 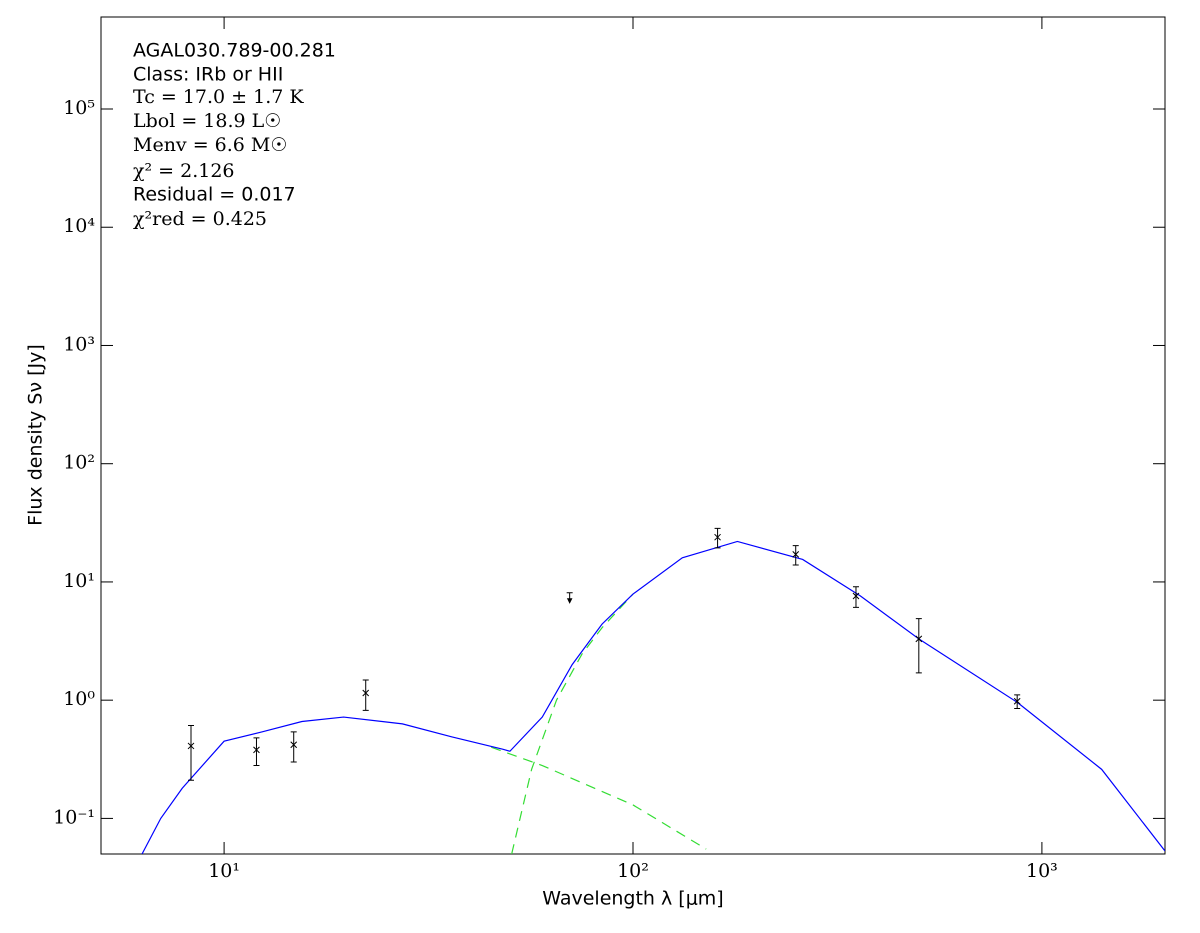 I want to click on annotation: χ² = 2.126, so click(x=184, y=171).